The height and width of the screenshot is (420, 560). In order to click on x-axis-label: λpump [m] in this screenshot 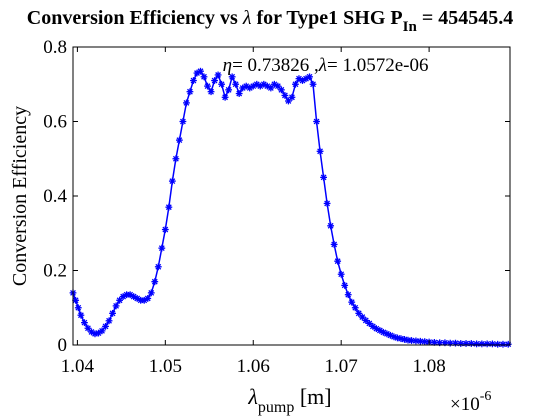, I will do `click(289, 400)`.